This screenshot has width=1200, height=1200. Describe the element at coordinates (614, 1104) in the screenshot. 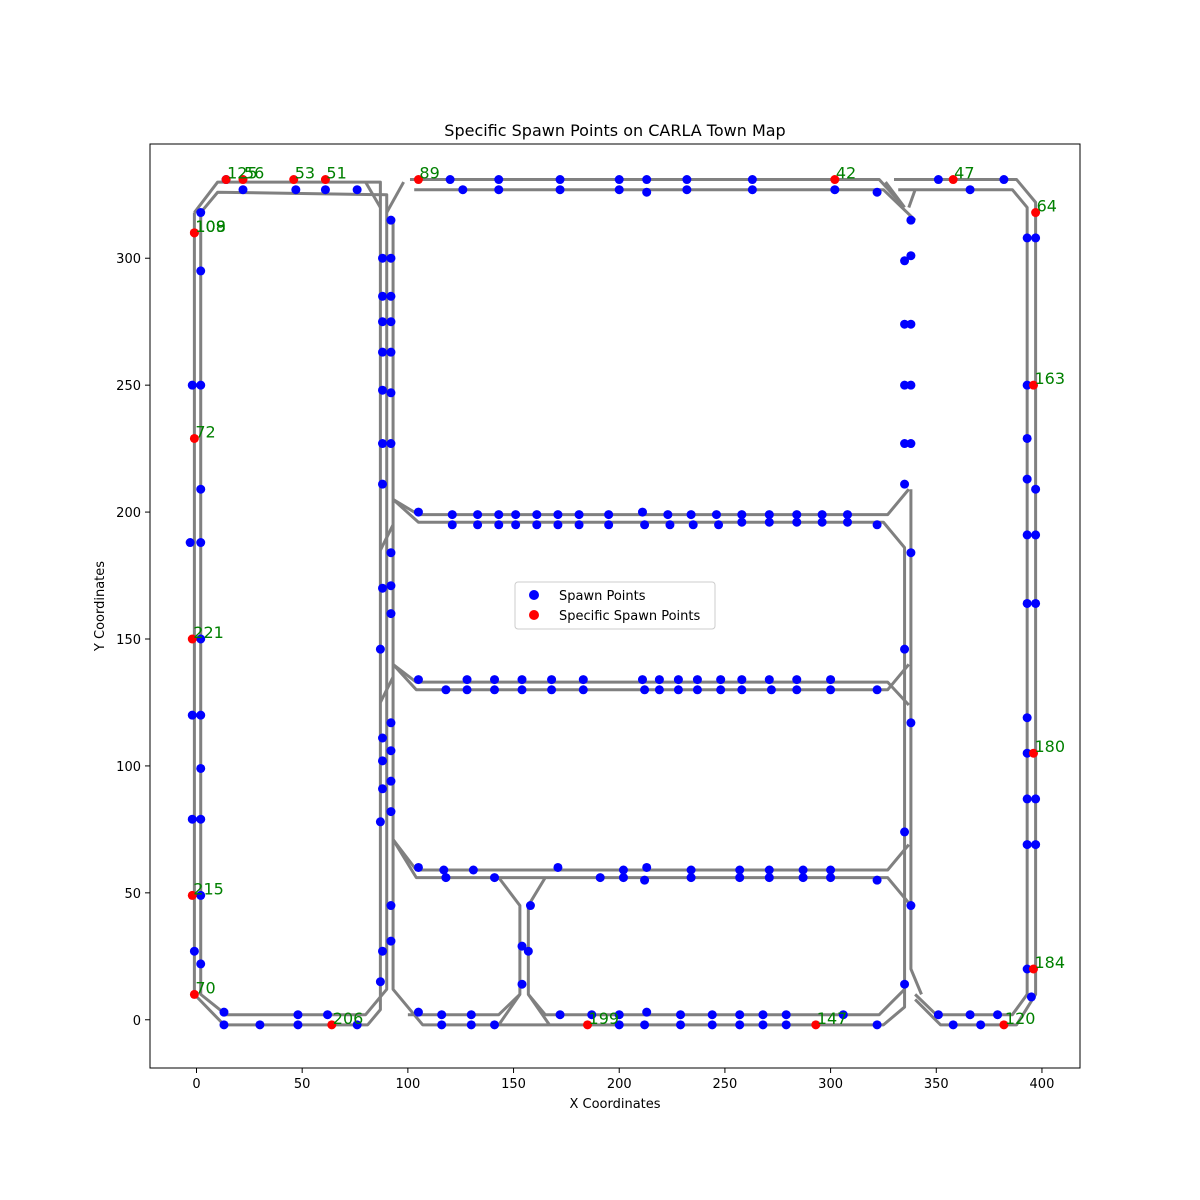

I see `x-axis-label: X Coordinates` at that location.